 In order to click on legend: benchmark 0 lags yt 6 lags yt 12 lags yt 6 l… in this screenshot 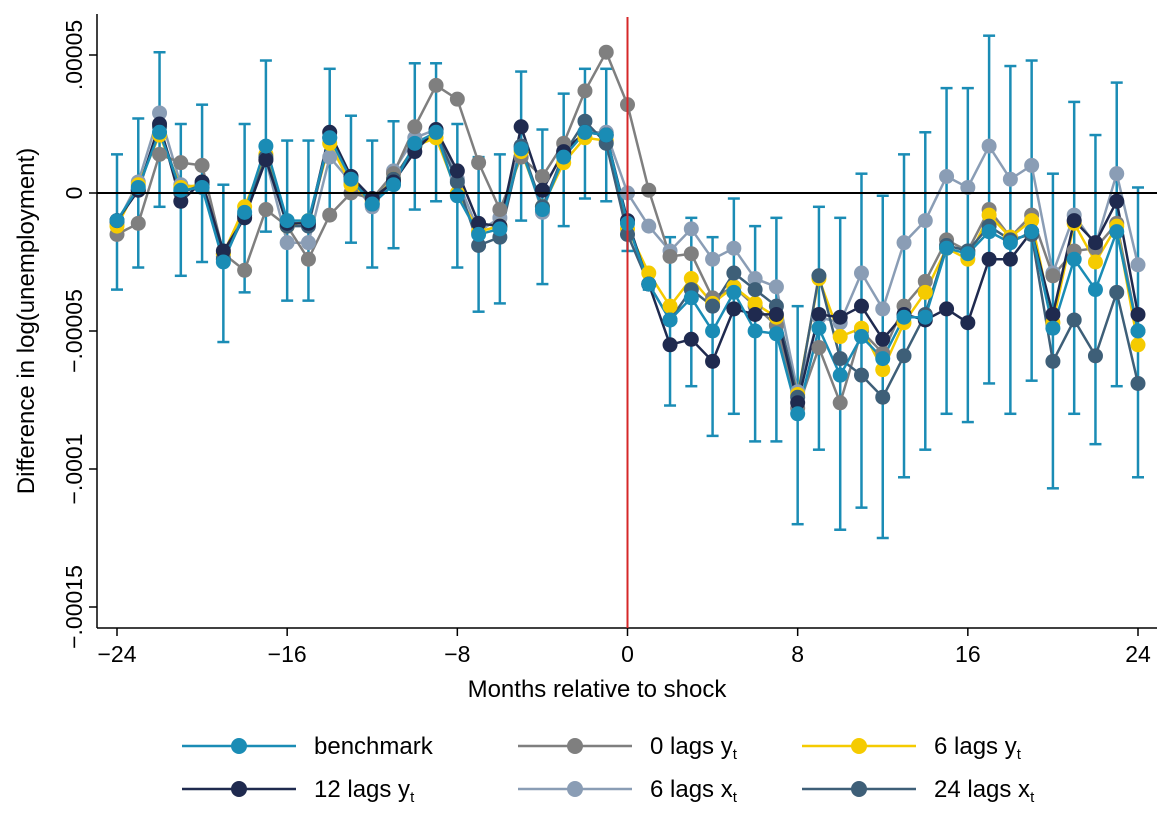, I will do `click(608, 769)`.